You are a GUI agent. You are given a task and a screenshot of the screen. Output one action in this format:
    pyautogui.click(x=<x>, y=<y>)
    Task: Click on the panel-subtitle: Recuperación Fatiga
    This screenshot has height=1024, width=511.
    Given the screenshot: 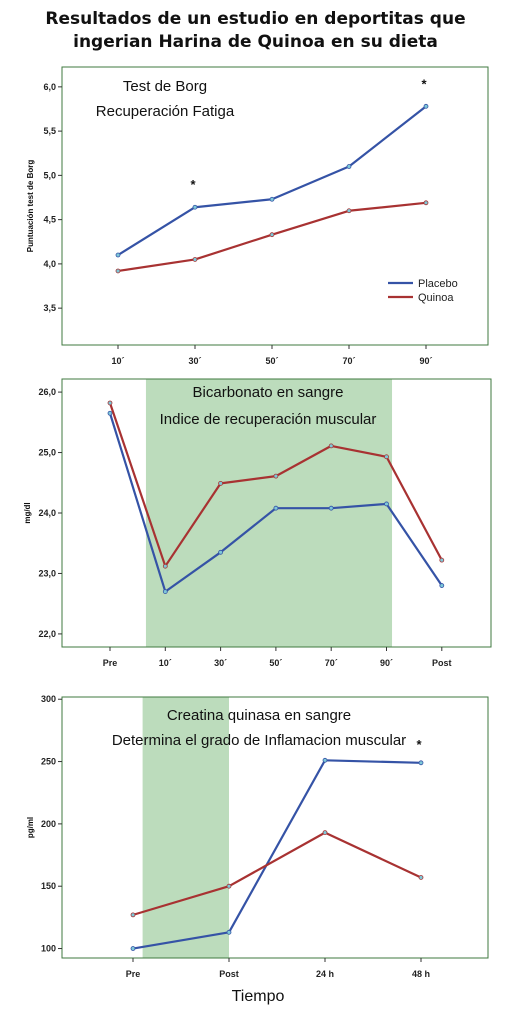 What is the action you would take?
    pyautogui.click(x=165, y=111)
    